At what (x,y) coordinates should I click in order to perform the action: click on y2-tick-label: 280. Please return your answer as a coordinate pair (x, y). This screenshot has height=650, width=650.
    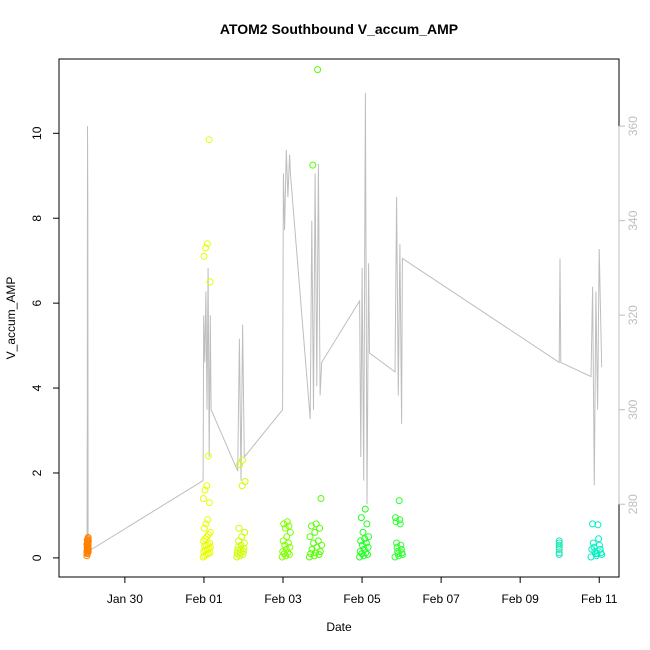
    Looking at the image, I should click on (633, 504).